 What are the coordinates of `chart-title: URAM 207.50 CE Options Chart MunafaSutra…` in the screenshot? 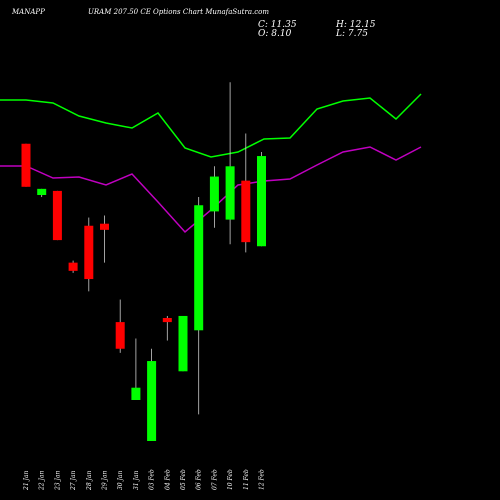 It's located at (179, 12).